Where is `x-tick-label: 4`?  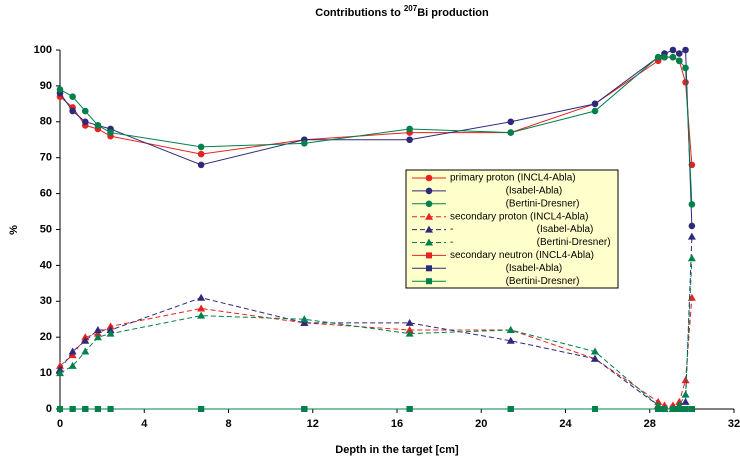
x-tick-label: 4 is located at coordinates (144, 424).